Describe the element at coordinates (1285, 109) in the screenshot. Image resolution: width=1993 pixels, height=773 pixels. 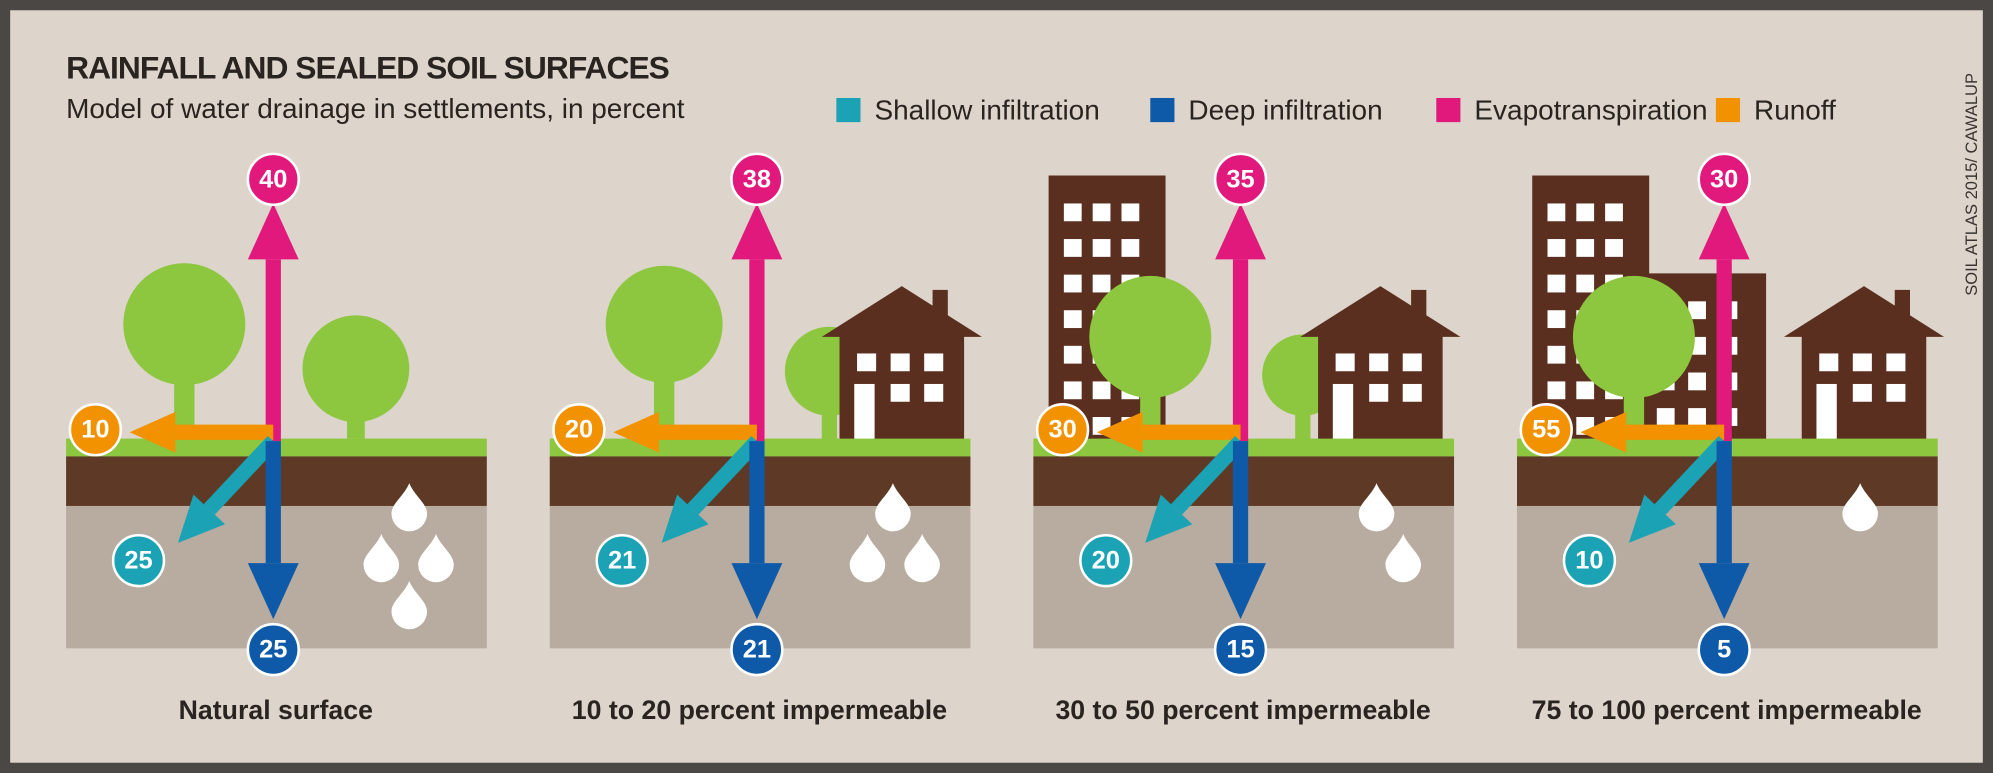
I see `legend-label: Deep infiltration` at that location.